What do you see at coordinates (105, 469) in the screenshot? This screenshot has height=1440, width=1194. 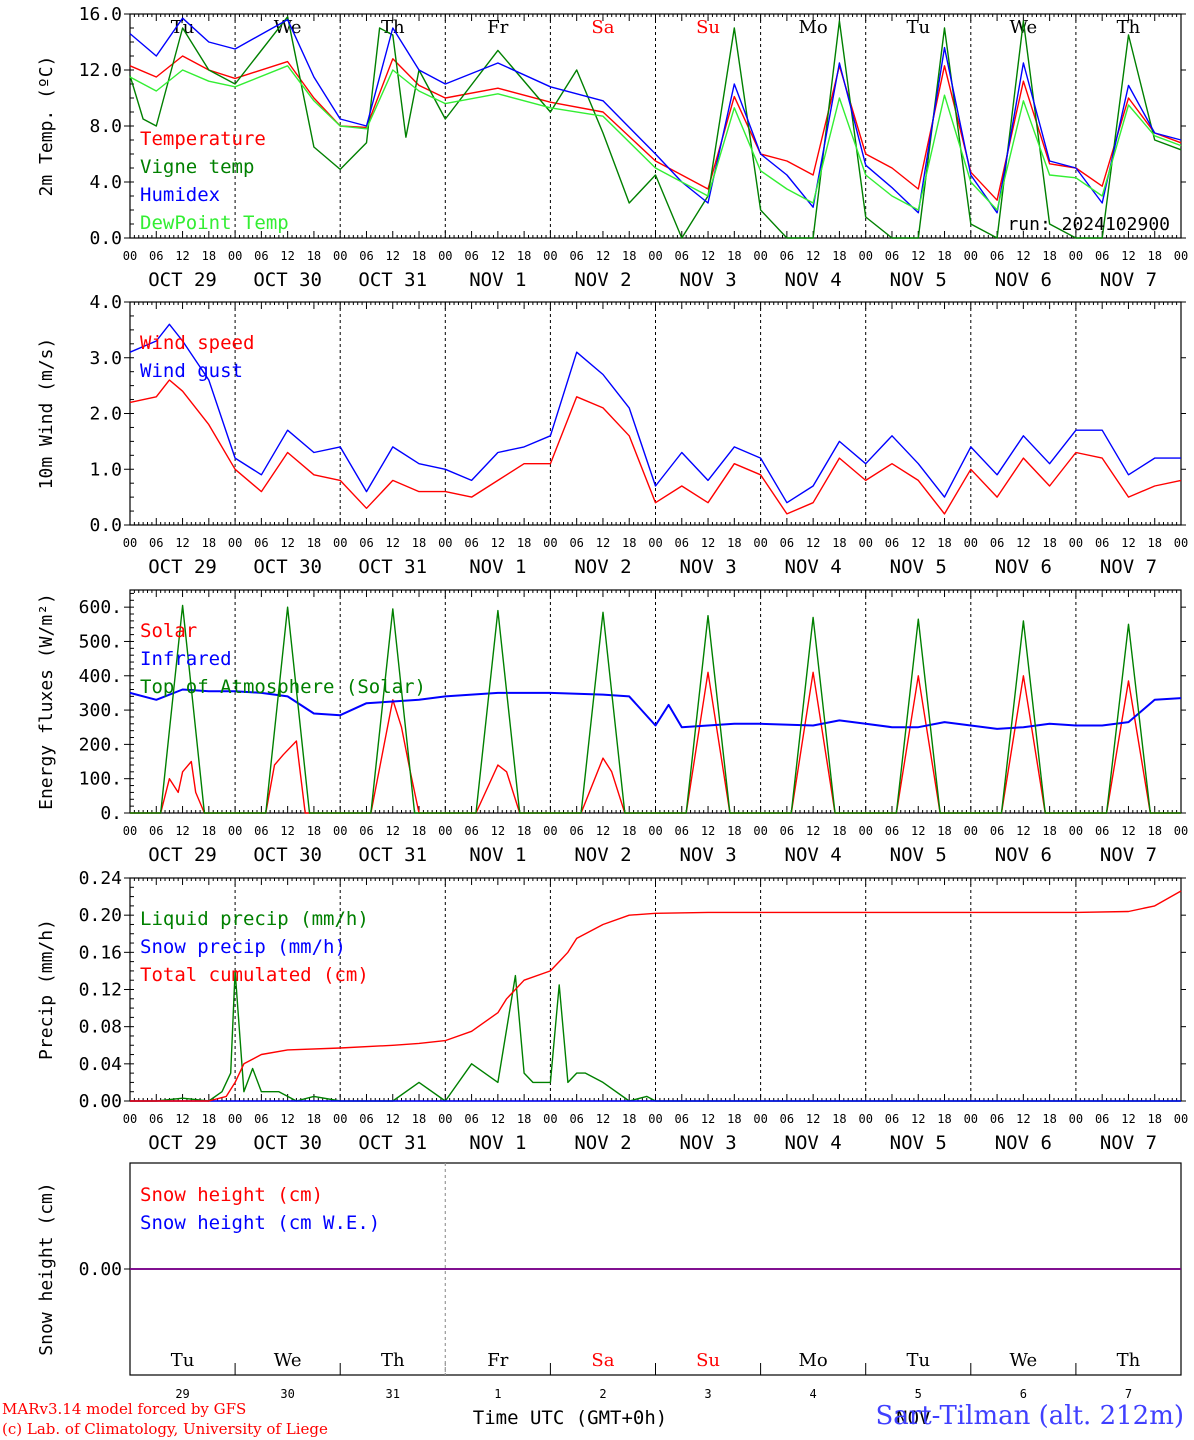 I see `y-tick-label: 1.0` at bounding box center [105, 469].